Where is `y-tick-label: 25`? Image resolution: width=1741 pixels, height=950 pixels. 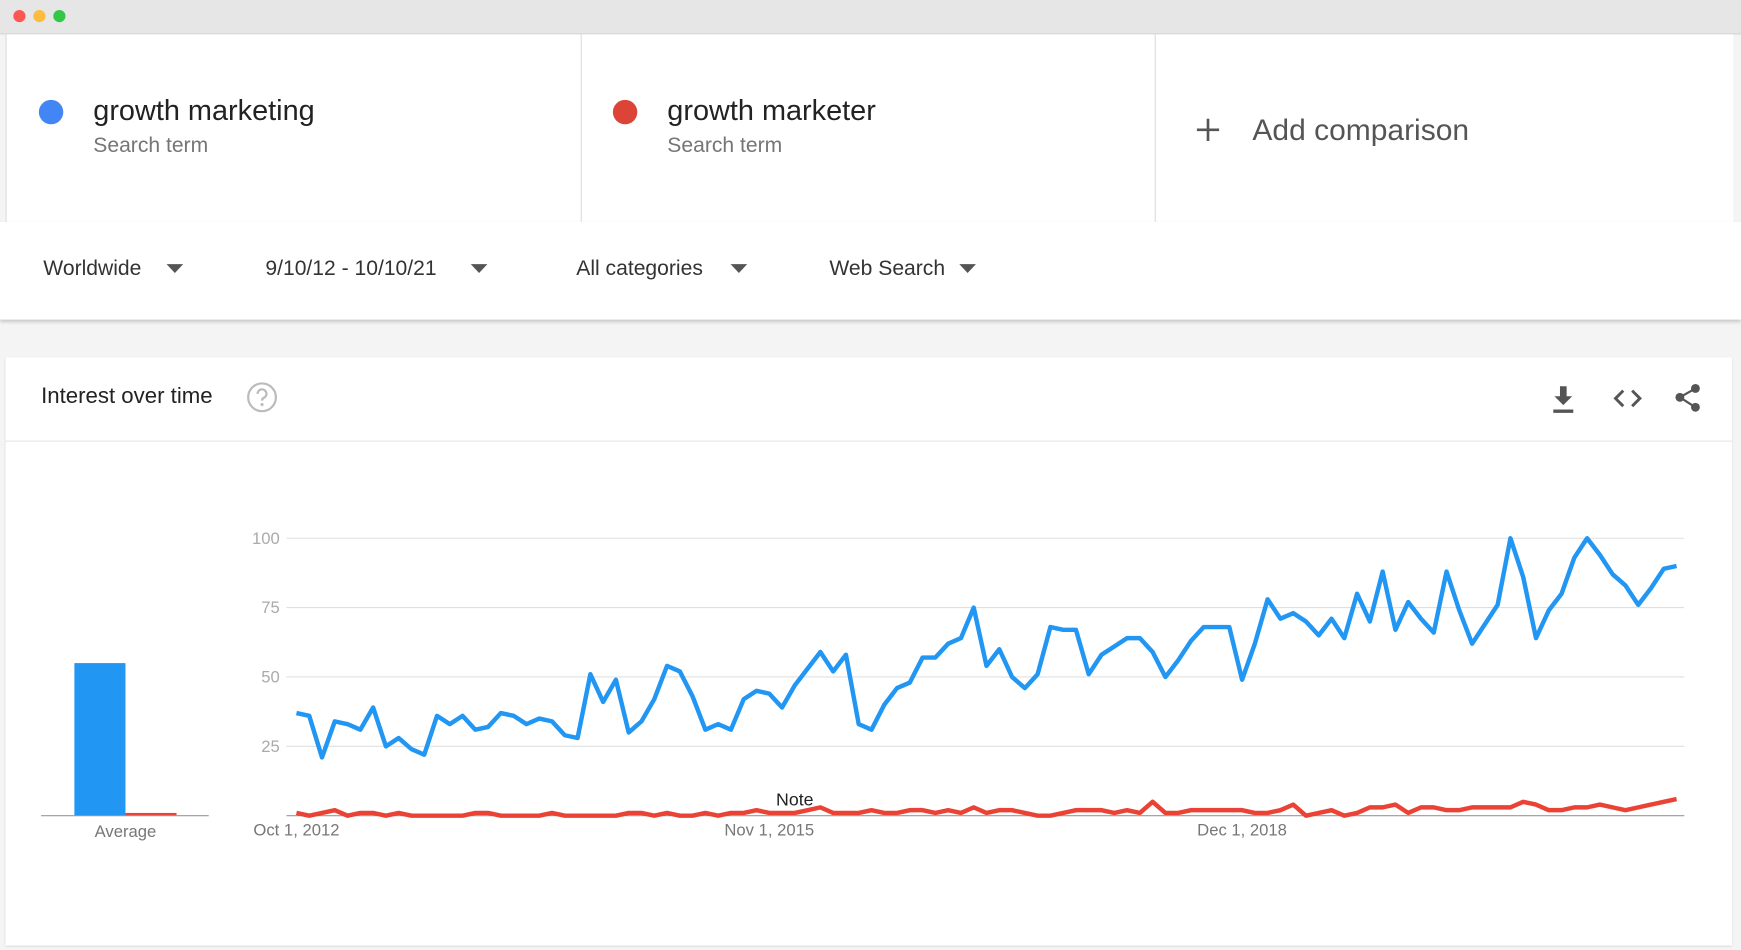
y-tick-label: 25 is located at coordinates (270, 746).